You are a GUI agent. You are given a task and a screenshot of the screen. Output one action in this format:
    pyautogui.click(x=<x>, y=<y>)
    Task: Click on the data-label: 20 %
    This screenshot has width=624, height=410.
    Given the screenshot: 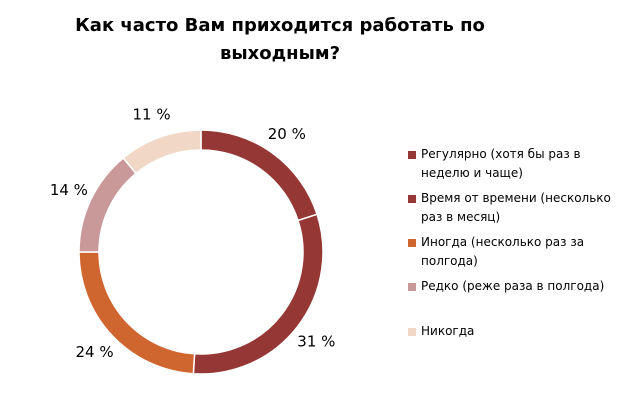 What is the action you would take?
    pyautogui.click(x=287, y=134)
    